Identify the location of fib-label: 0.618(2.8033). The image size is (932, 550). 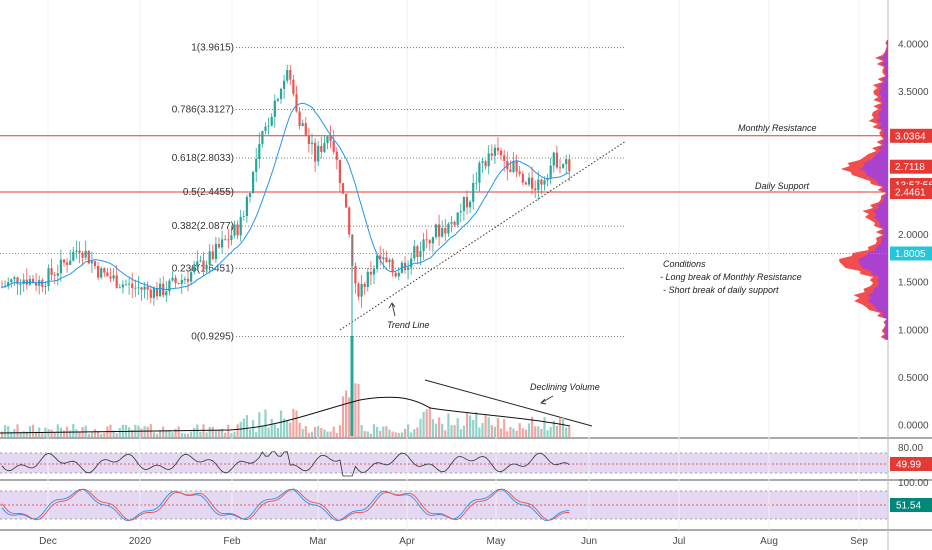
(203, 158).